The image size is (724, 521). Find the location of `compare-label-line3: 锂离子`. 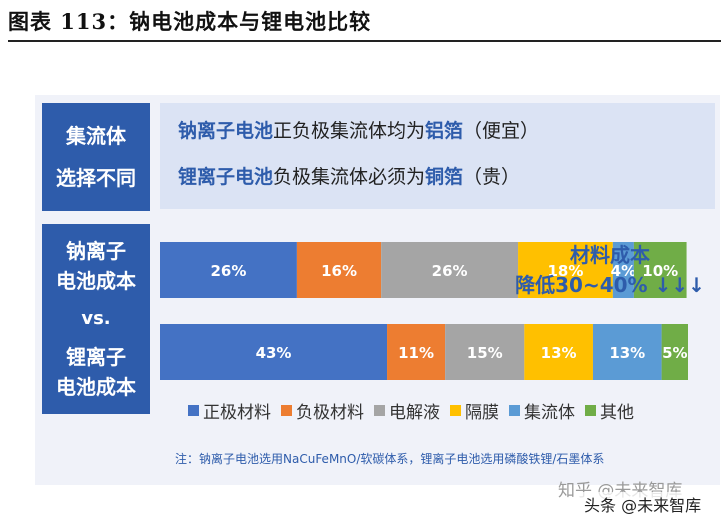

compare-label-line3: 锂离子 is located at coordinates (96, 357).